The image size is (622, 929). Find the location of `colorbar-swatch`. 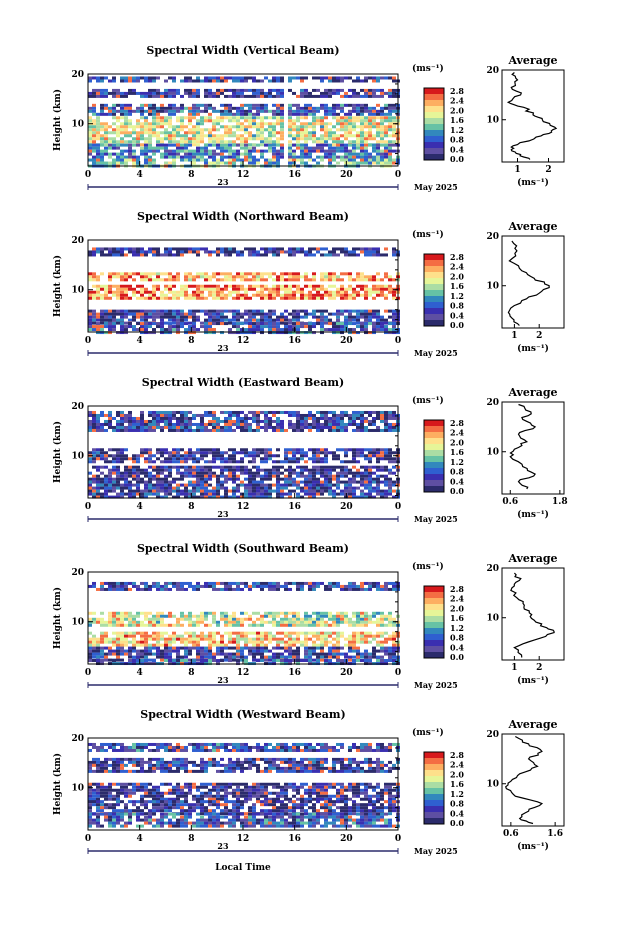

colorbar-swatch is located at coordinates (434, 103).